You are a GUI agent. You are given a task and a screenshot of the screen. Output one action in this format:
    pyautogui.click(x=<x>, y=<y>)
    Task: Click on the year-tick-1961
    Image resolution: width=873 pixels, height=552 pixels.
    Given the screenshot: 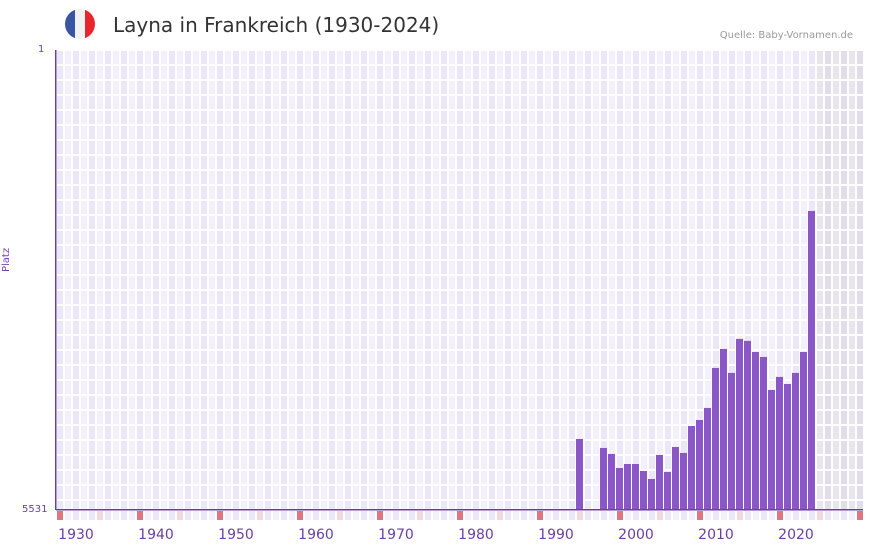 What is the action you would take?
    pyautogui.click(x=324, y=515)
    